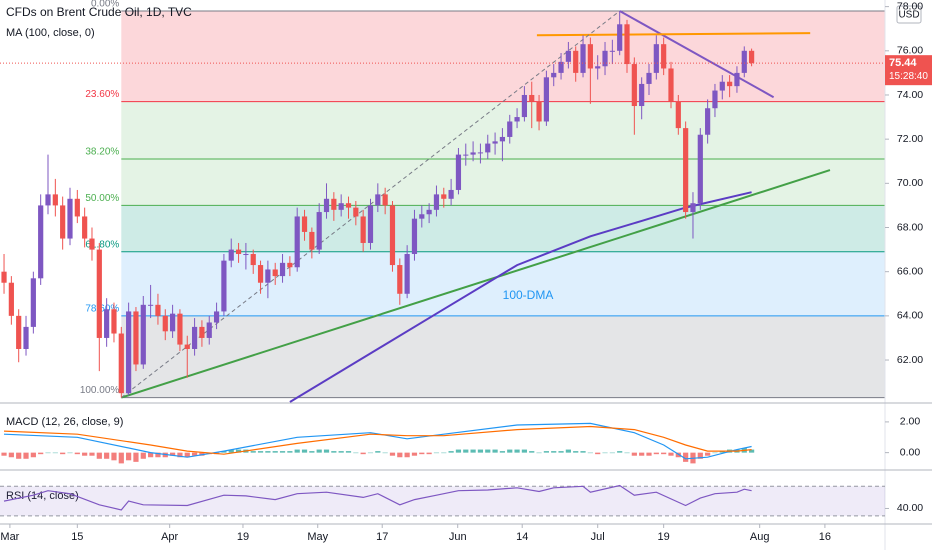  Describe the element at coordinates (102, 94) in the screenshot. I see `fib-label: 23.60%` at that location.